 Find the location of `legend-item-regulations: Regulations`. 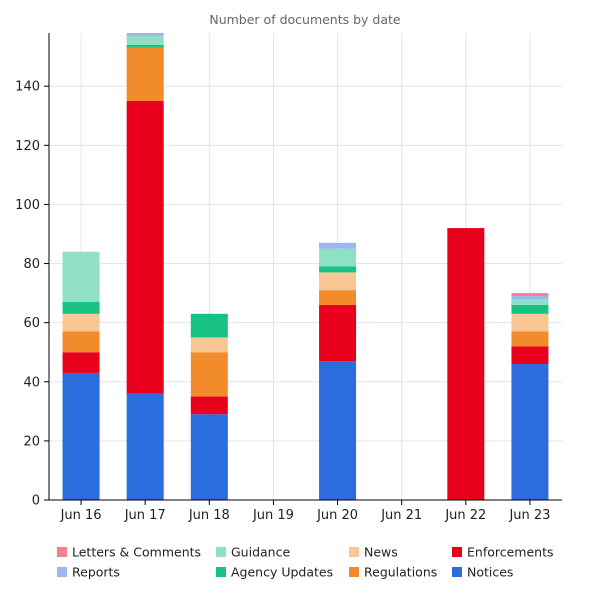

legend-item-regulations: Regulations is located at coordinates (393, 572).